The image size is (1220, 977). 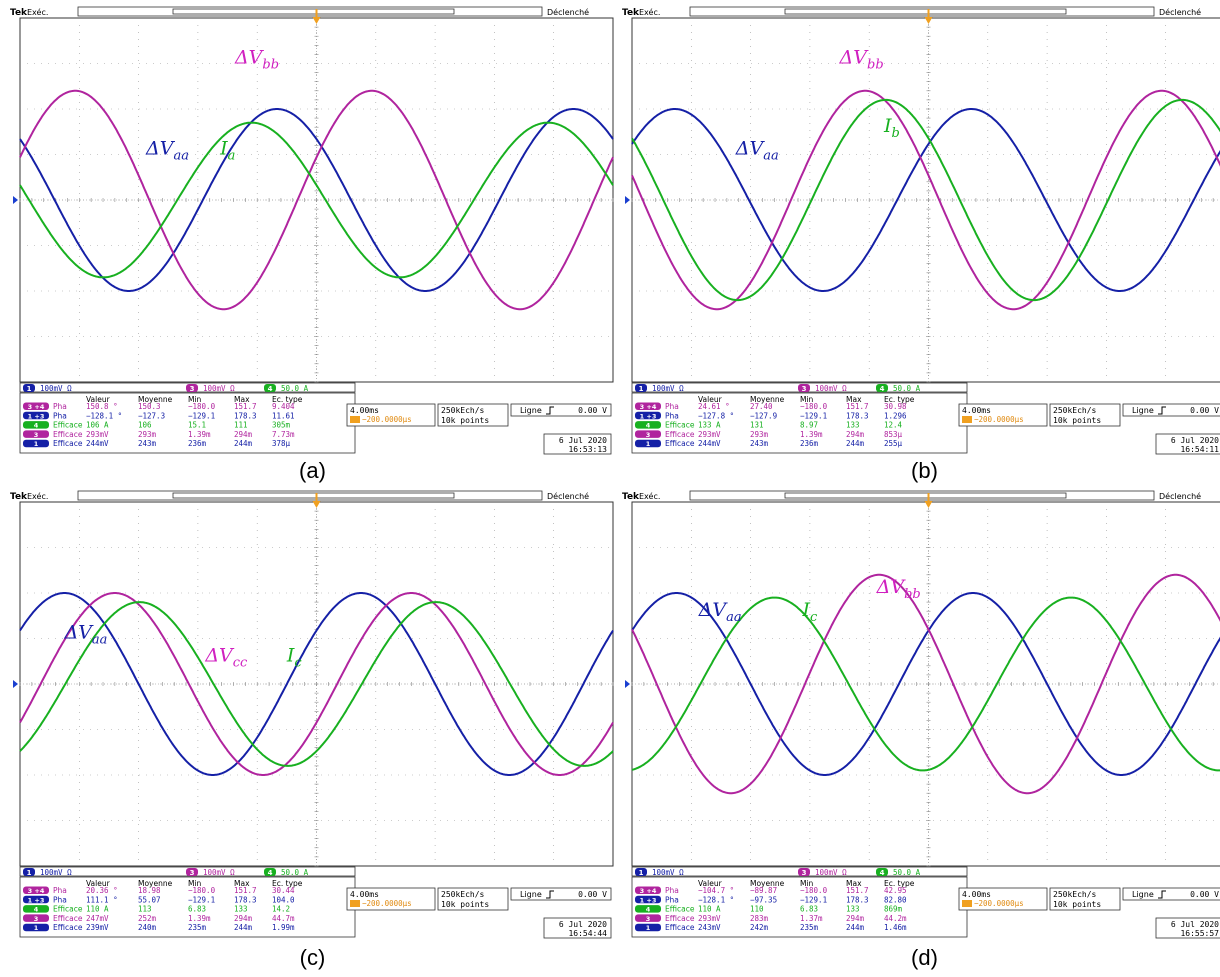 I want to click on measurement-value: −180.0, so click(x=814, y=890).